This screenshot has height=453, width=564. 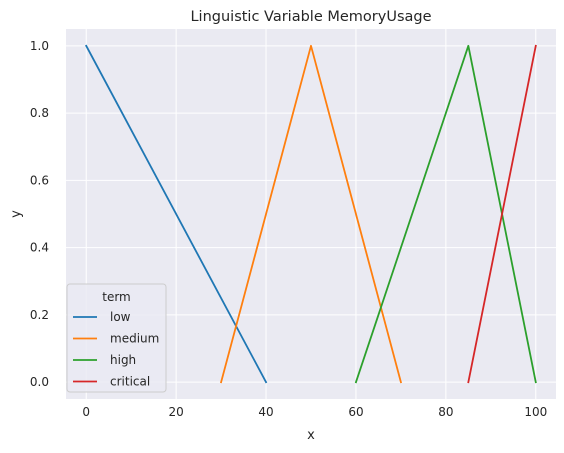 I want to click on legend: term low medium high critical, so click(x=116, y=338).